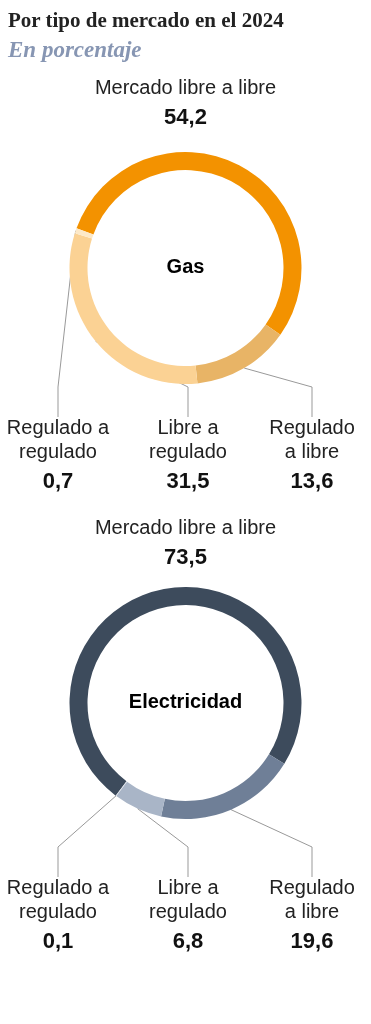  What do you see at coordinates (185, 701) in the screenshot?
I see `text: Electricidad` at bounding box center [185, 701].